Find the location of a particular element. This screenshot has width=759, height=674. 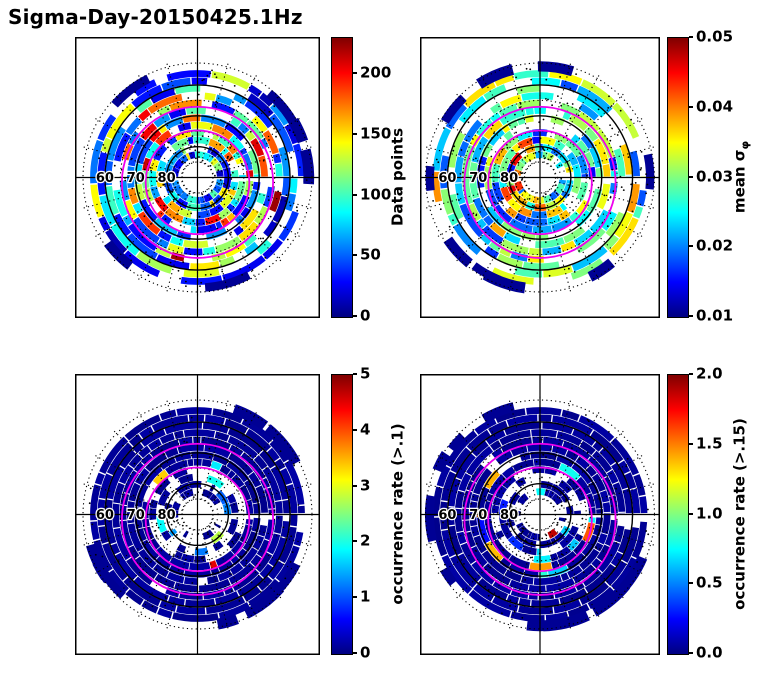

colorbar-label: Data points is located at coordinates (399, 177).